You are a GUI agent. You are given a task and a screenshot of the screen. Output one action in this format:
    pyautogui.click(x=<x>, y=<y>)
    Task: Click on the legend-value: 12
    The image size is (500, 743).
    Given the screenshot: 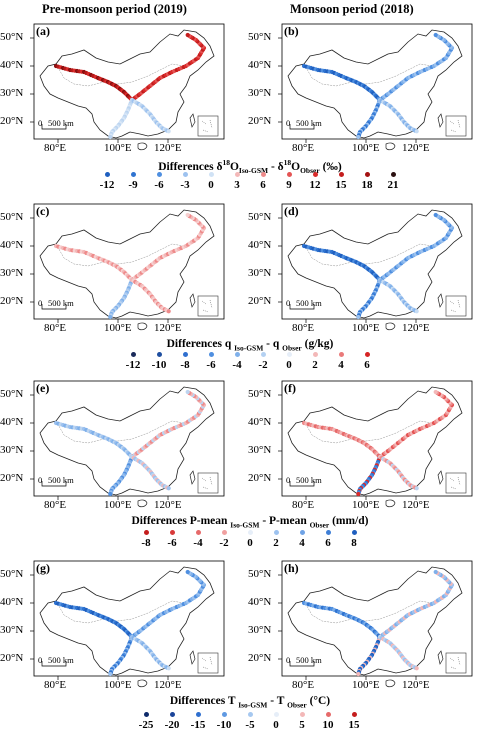 What is the action you would take?
    pyautogui.click(x=315, y=185)
    